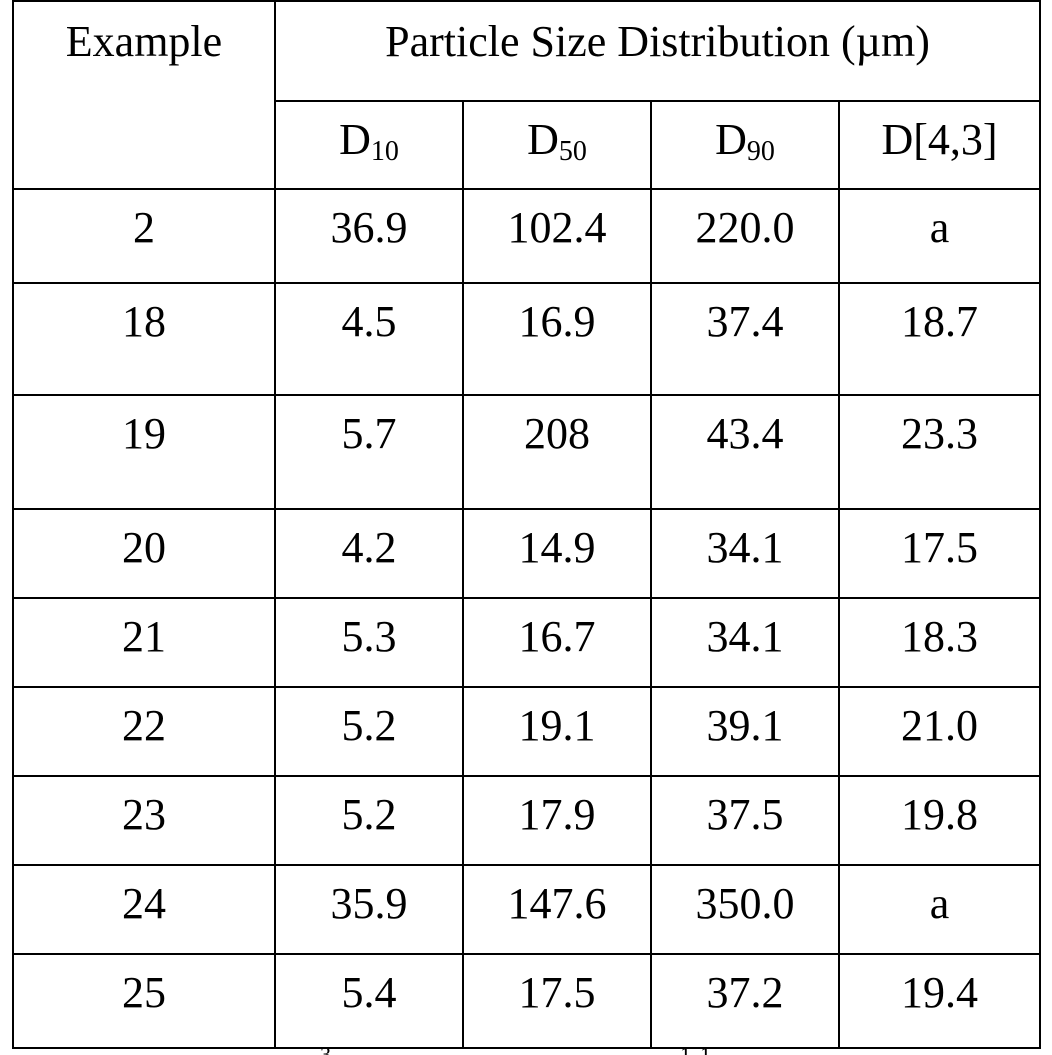 The width and height of the screenshot is (1052, 1055). I want to click on table-row: 195.720843.423.3, so click(526, 452).